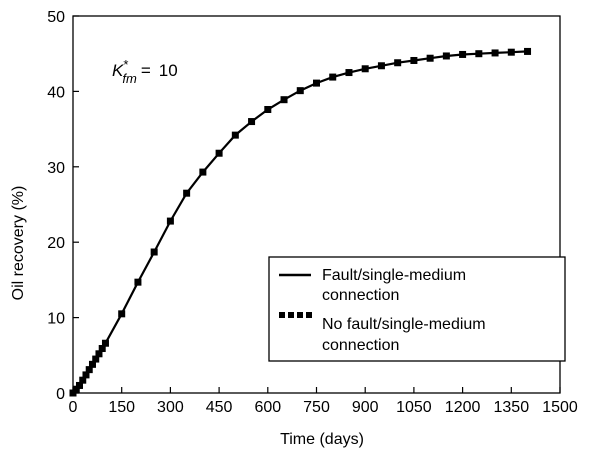 The width and height of the screenshot is (605, 452). What do you see at coordinates (73, 407) in the screenshot?
I see `x-tick-label: 0` at bounding box center [73, 407].